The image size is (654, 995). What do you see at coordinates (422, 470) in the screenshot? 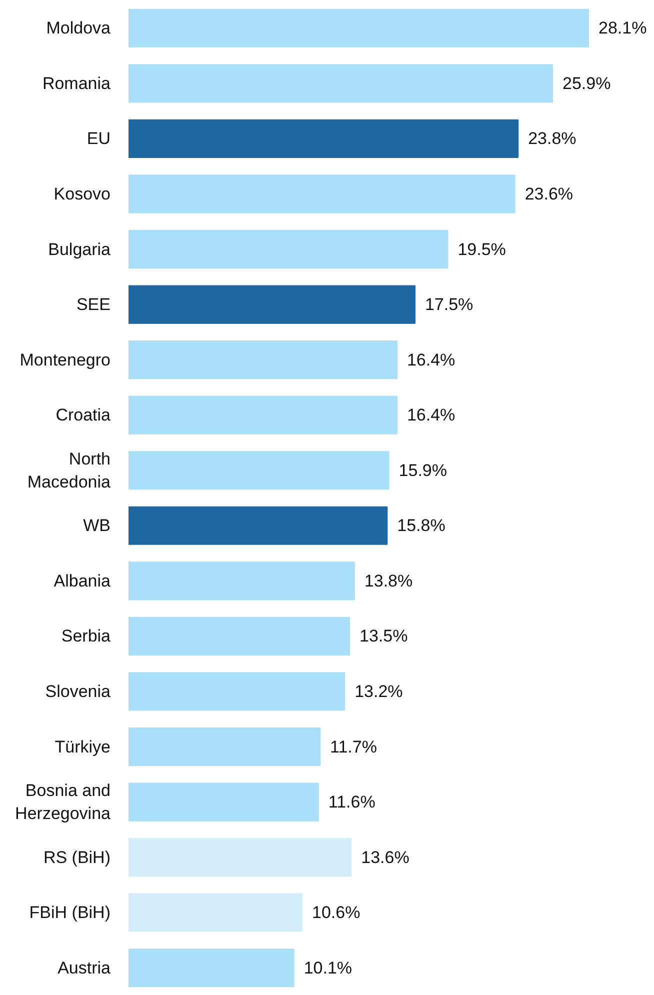
I see `data-label: 15.9%` at bounding box center [422, 470].